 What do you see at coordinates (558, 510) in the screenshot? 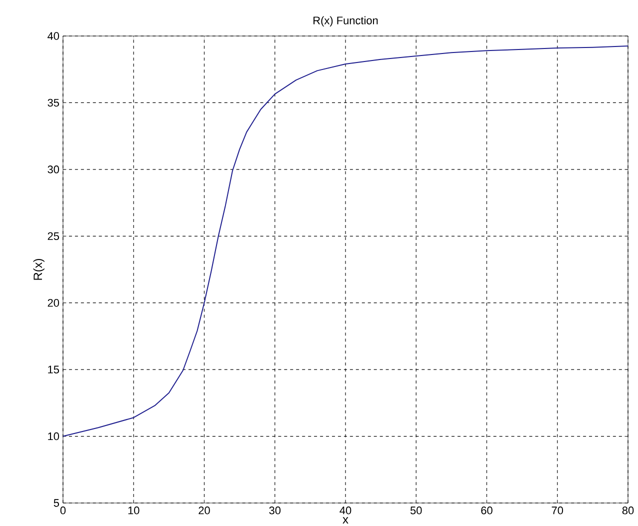
I see `x-tick-label: 70` at bounding box center [558, 510].